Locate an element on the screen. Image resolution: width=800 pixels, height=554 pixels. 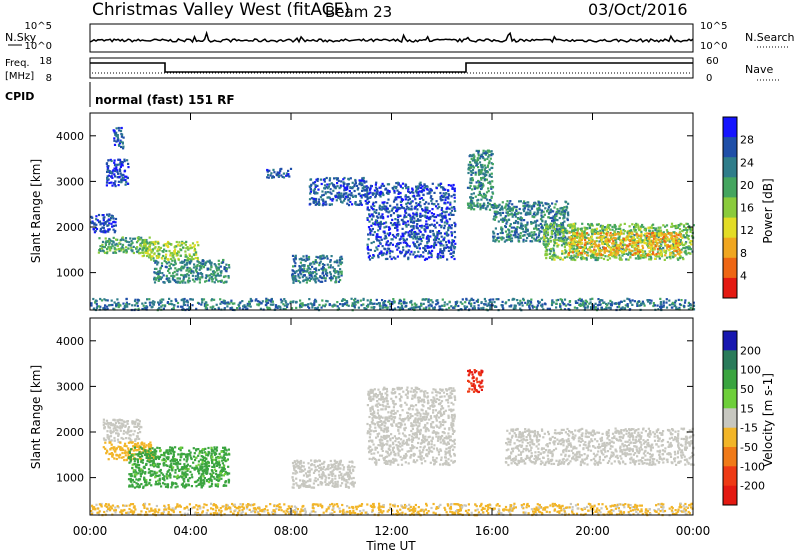
nsky-label: N.Sky is located at coordinates (21, 37).